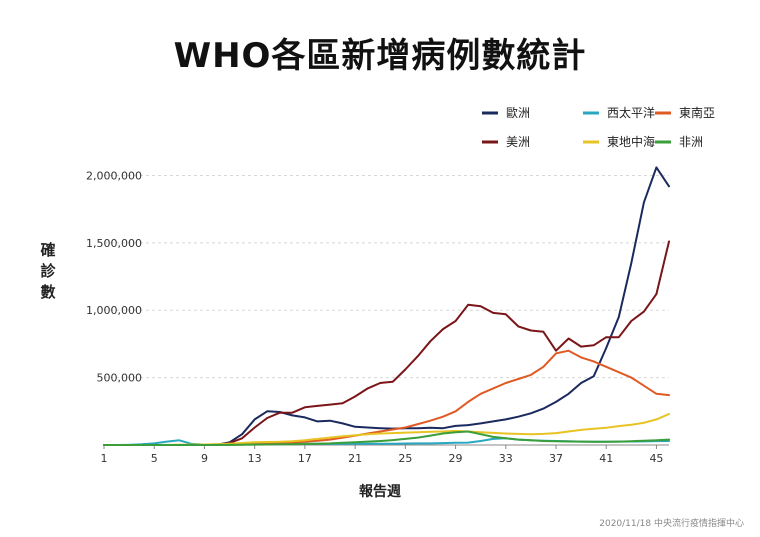 This screenshot has width=760, height=537. I want to click on x-tick-label: 37, so click(556, 458).